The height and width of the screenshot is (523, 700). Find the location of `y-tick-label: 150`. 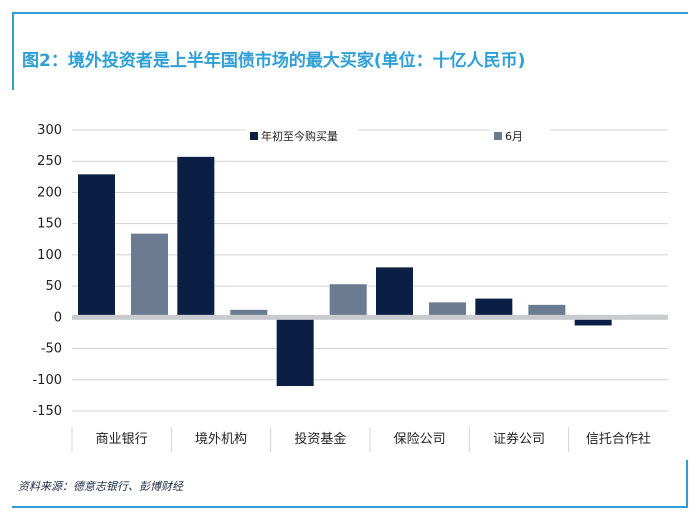

y-tick-label: 150 is located at coordinates (49, 224).